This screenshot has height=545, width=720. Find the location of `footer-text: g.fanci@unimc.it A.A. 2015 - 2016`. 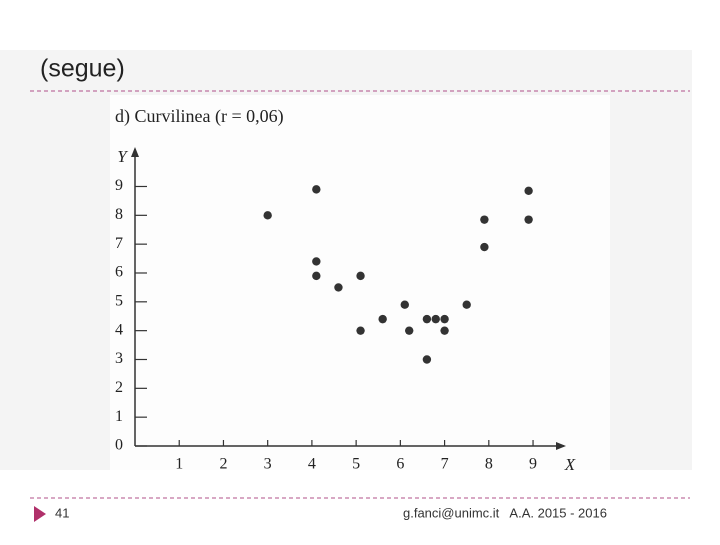

footer-text: g.fanci@unimc.it A.A. 2015 - 2016 is located at coordinates (505, 512).